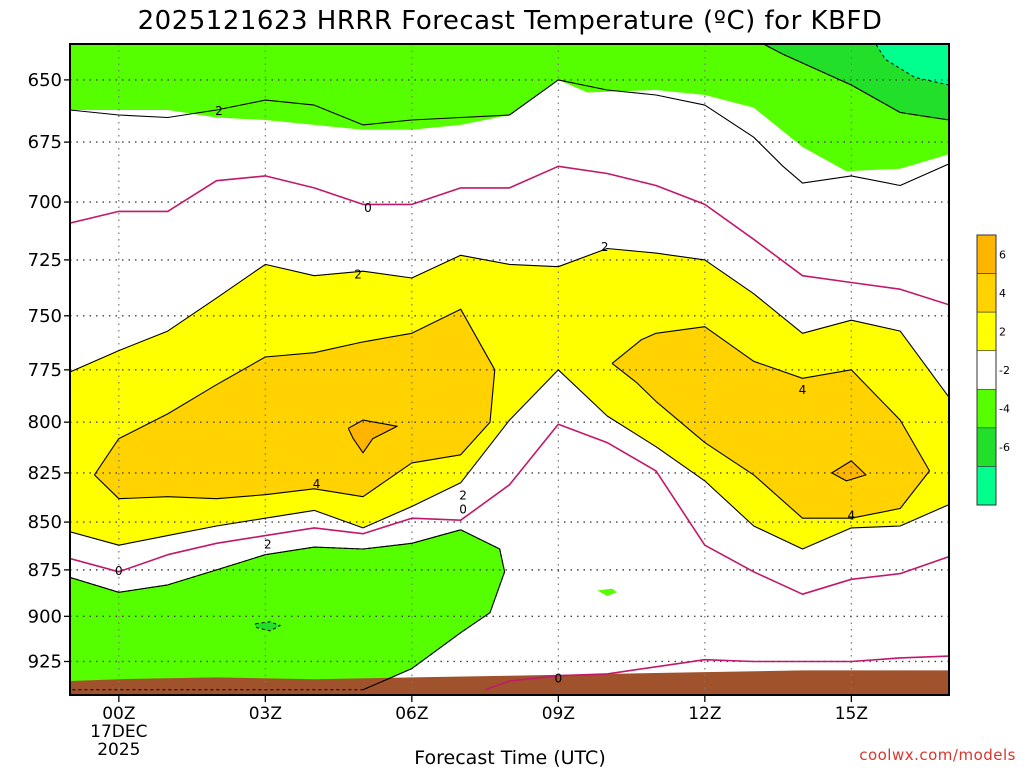 This screenshot has height=768, width=1024. What do you see at coordinates (1004, 409) in the screenshot?
I see `colorbar-tick-4: -4` at bounding box center [1004, 409].